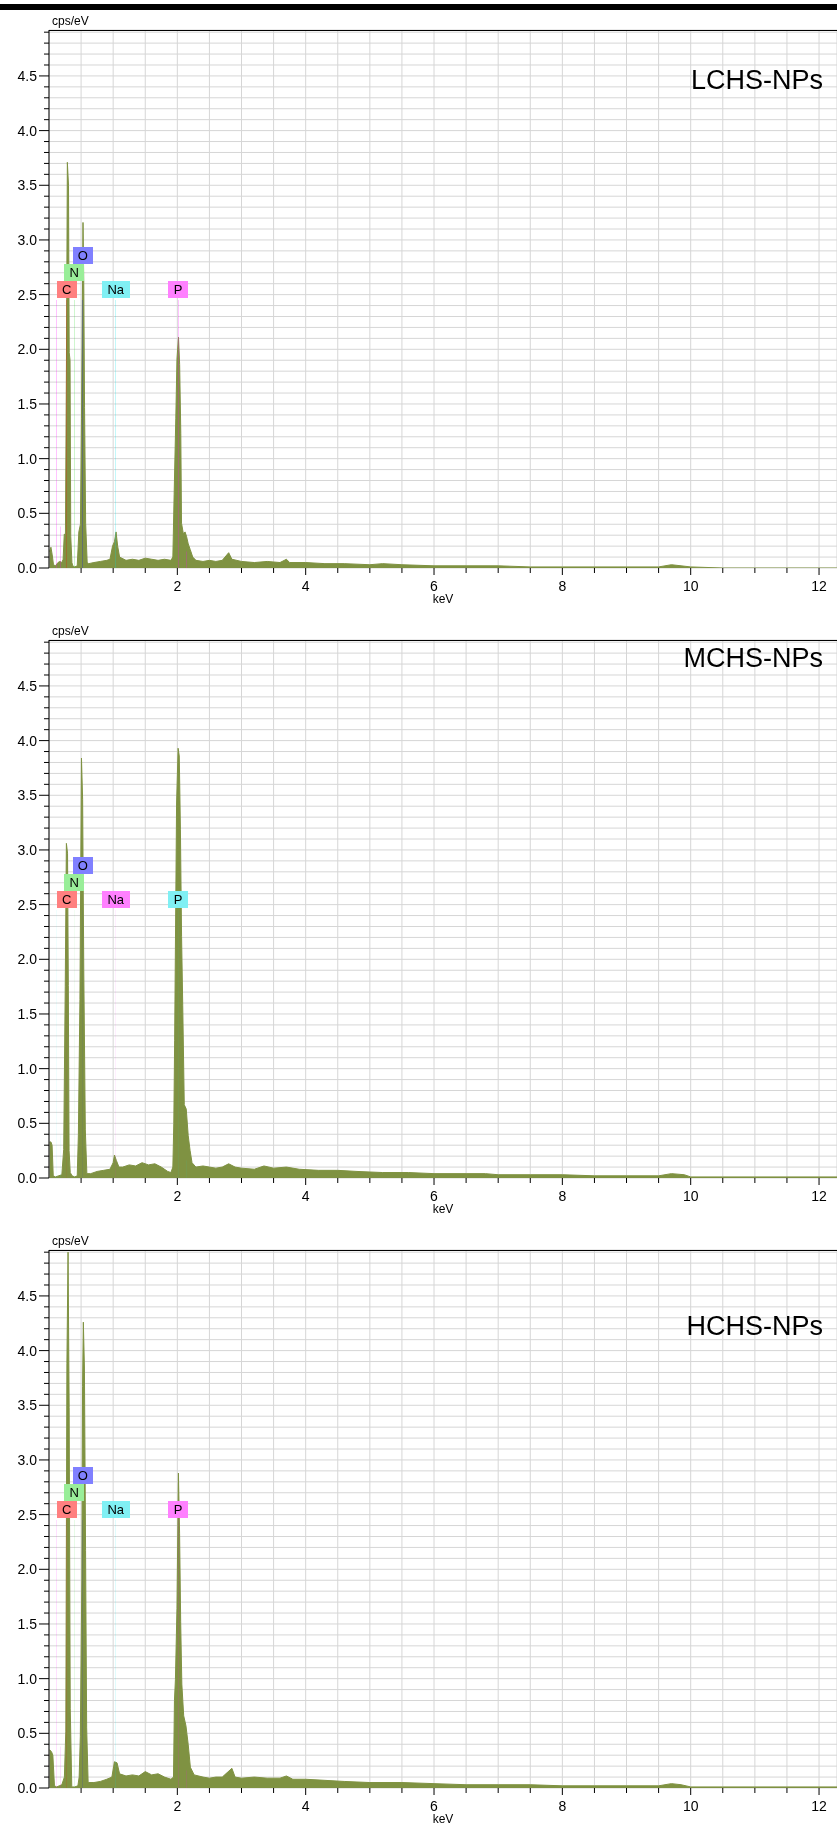 This screenshot has width=837, height=1832. What do you see at coordinates (754, 1326) in the screenshot?
I see `text: HCHS-NPs` at bounding box center [754, 1326].